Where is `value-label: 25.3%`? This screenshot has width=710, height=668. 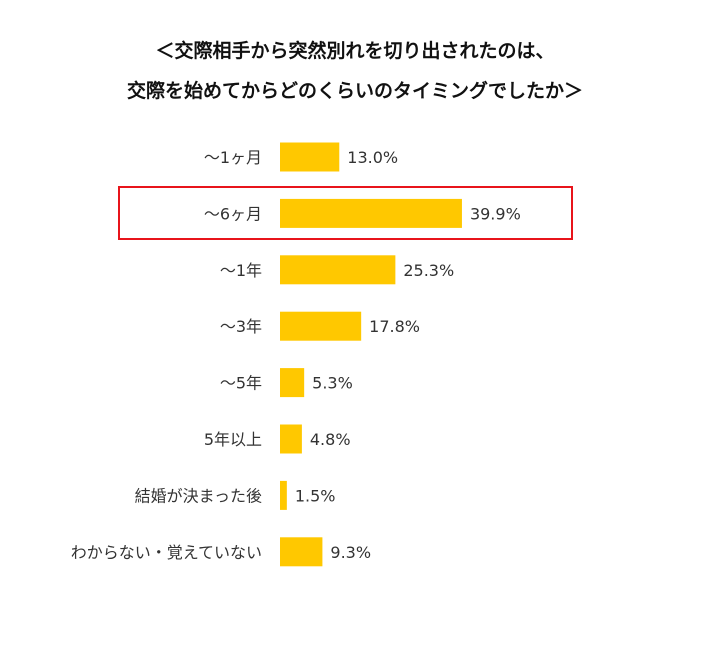 value-label: 25.3% is located at coordinates (428, 270).